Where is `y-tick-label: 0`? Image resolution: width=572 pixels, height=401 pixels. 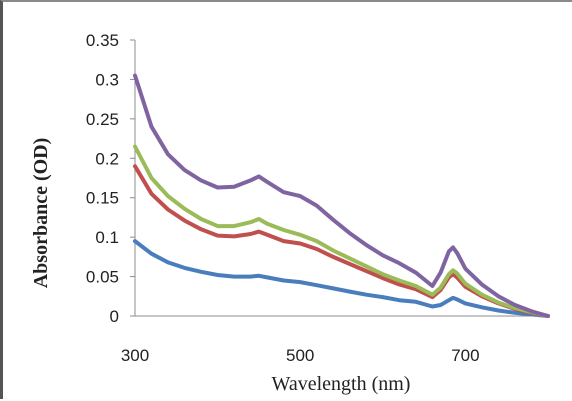 y-tick-label: 0 is located at coordinates (114, 316).